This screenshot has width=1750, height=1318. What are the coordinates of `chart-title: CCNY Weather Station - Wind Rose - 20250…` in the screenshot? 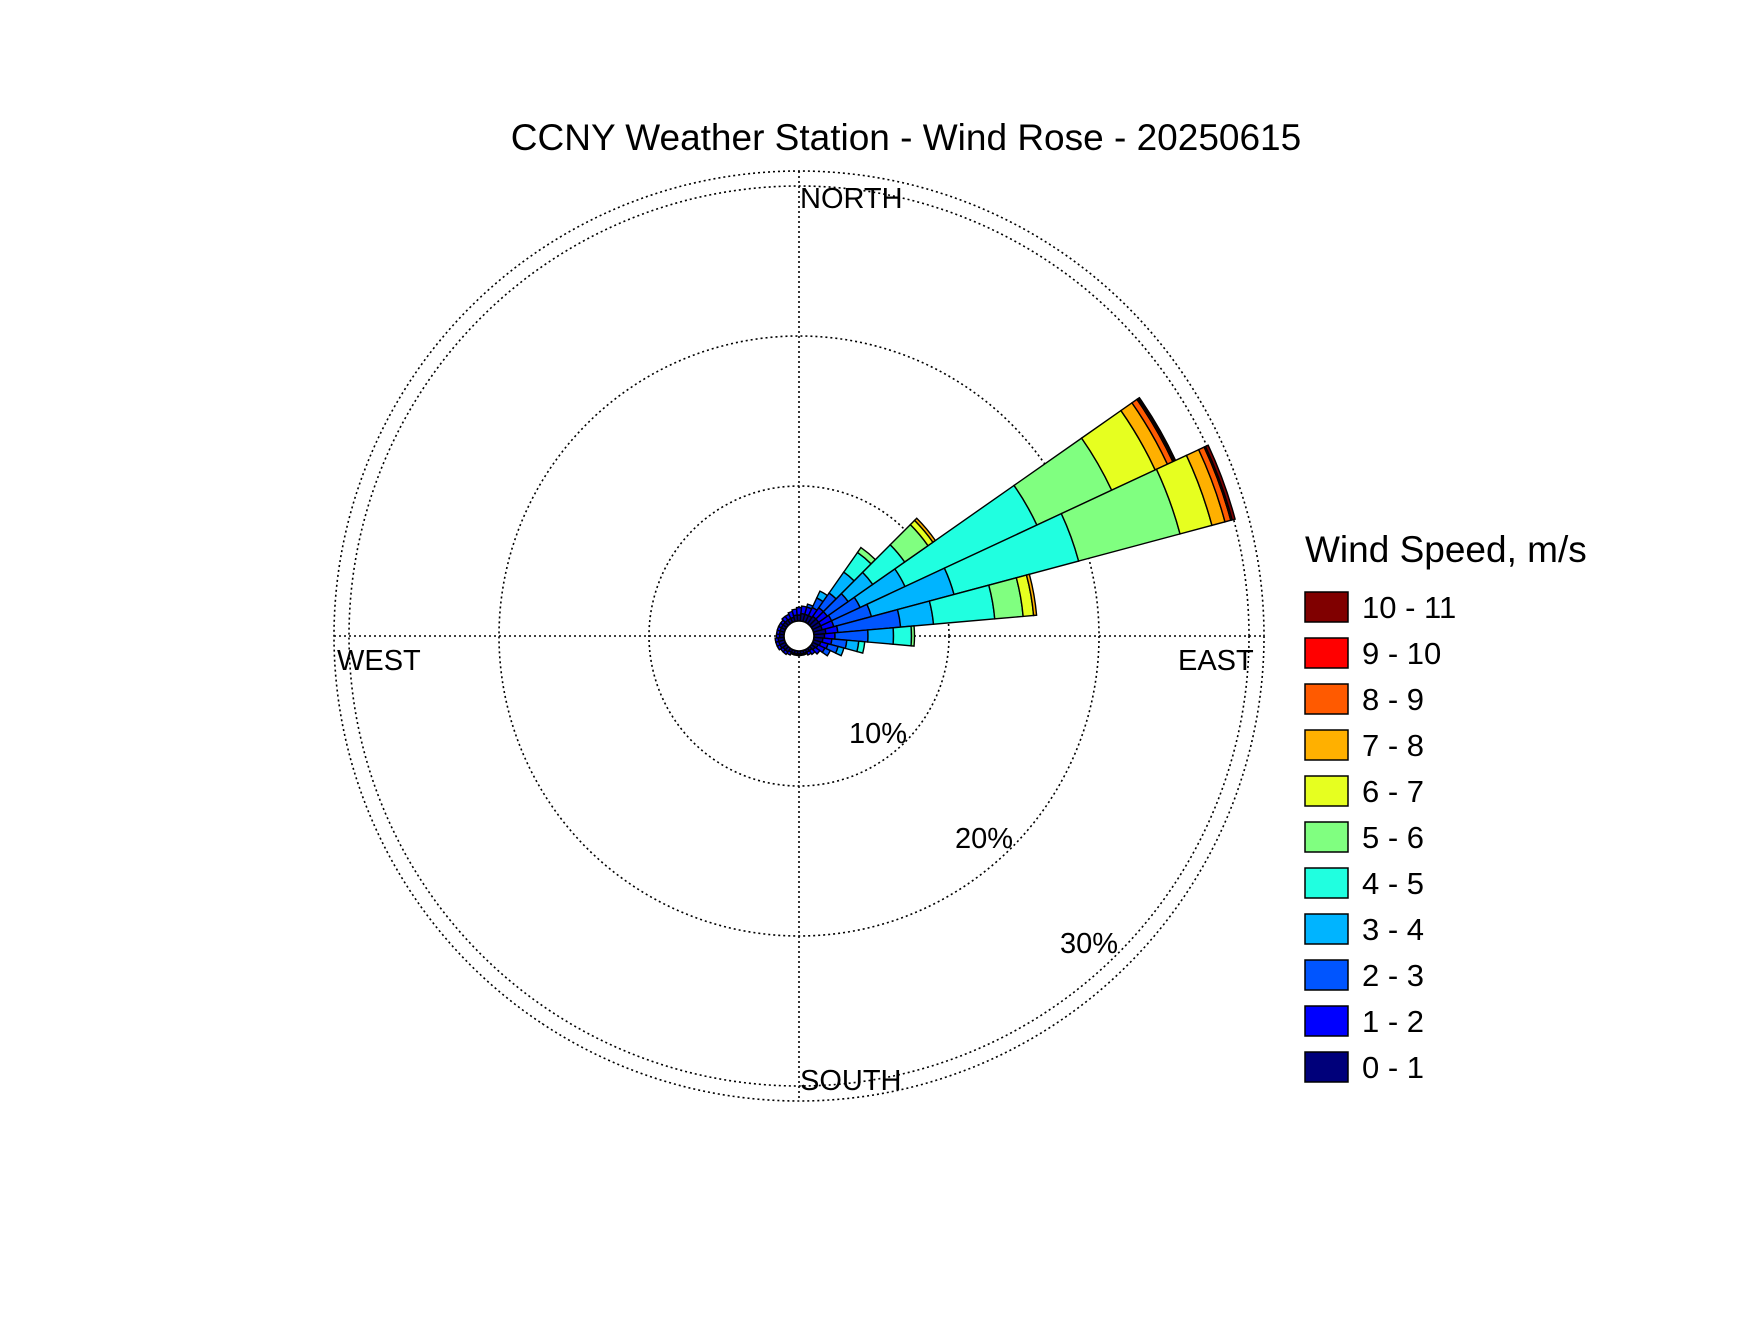 It's located at (906, 137).